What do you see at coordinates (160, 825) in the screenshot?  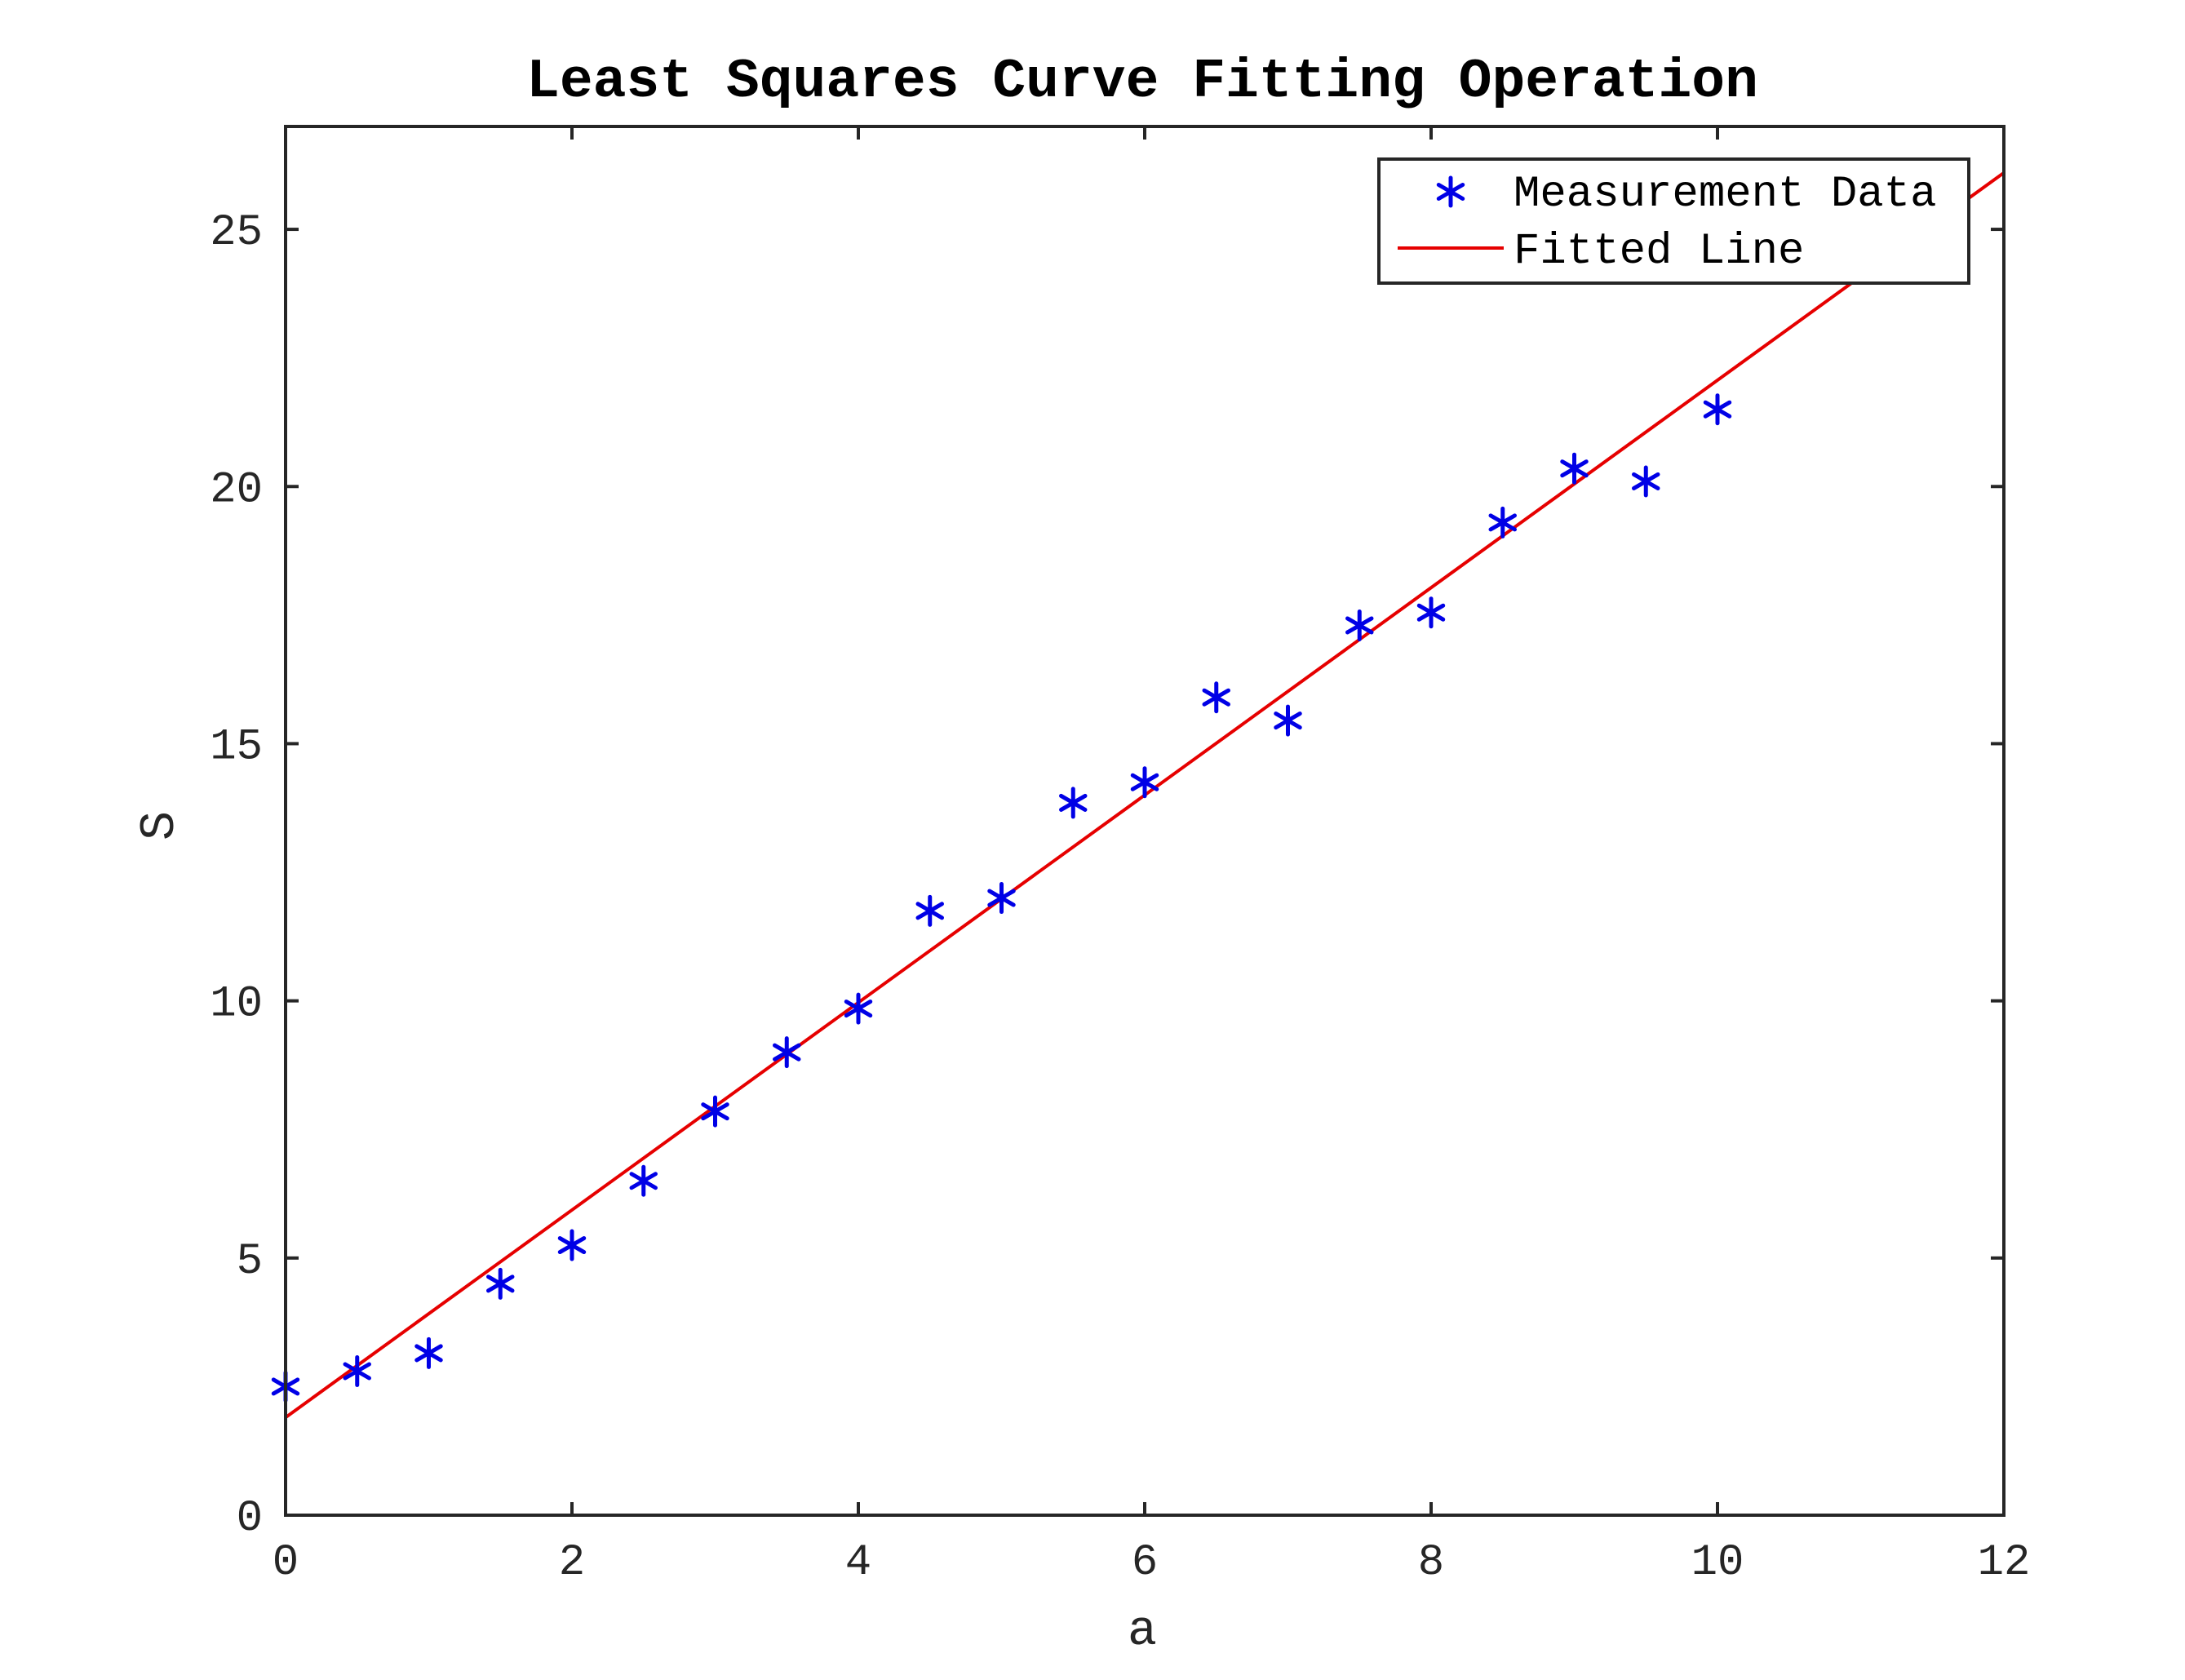 I see `y-axis-label: S` at bounding box center [160, 825].